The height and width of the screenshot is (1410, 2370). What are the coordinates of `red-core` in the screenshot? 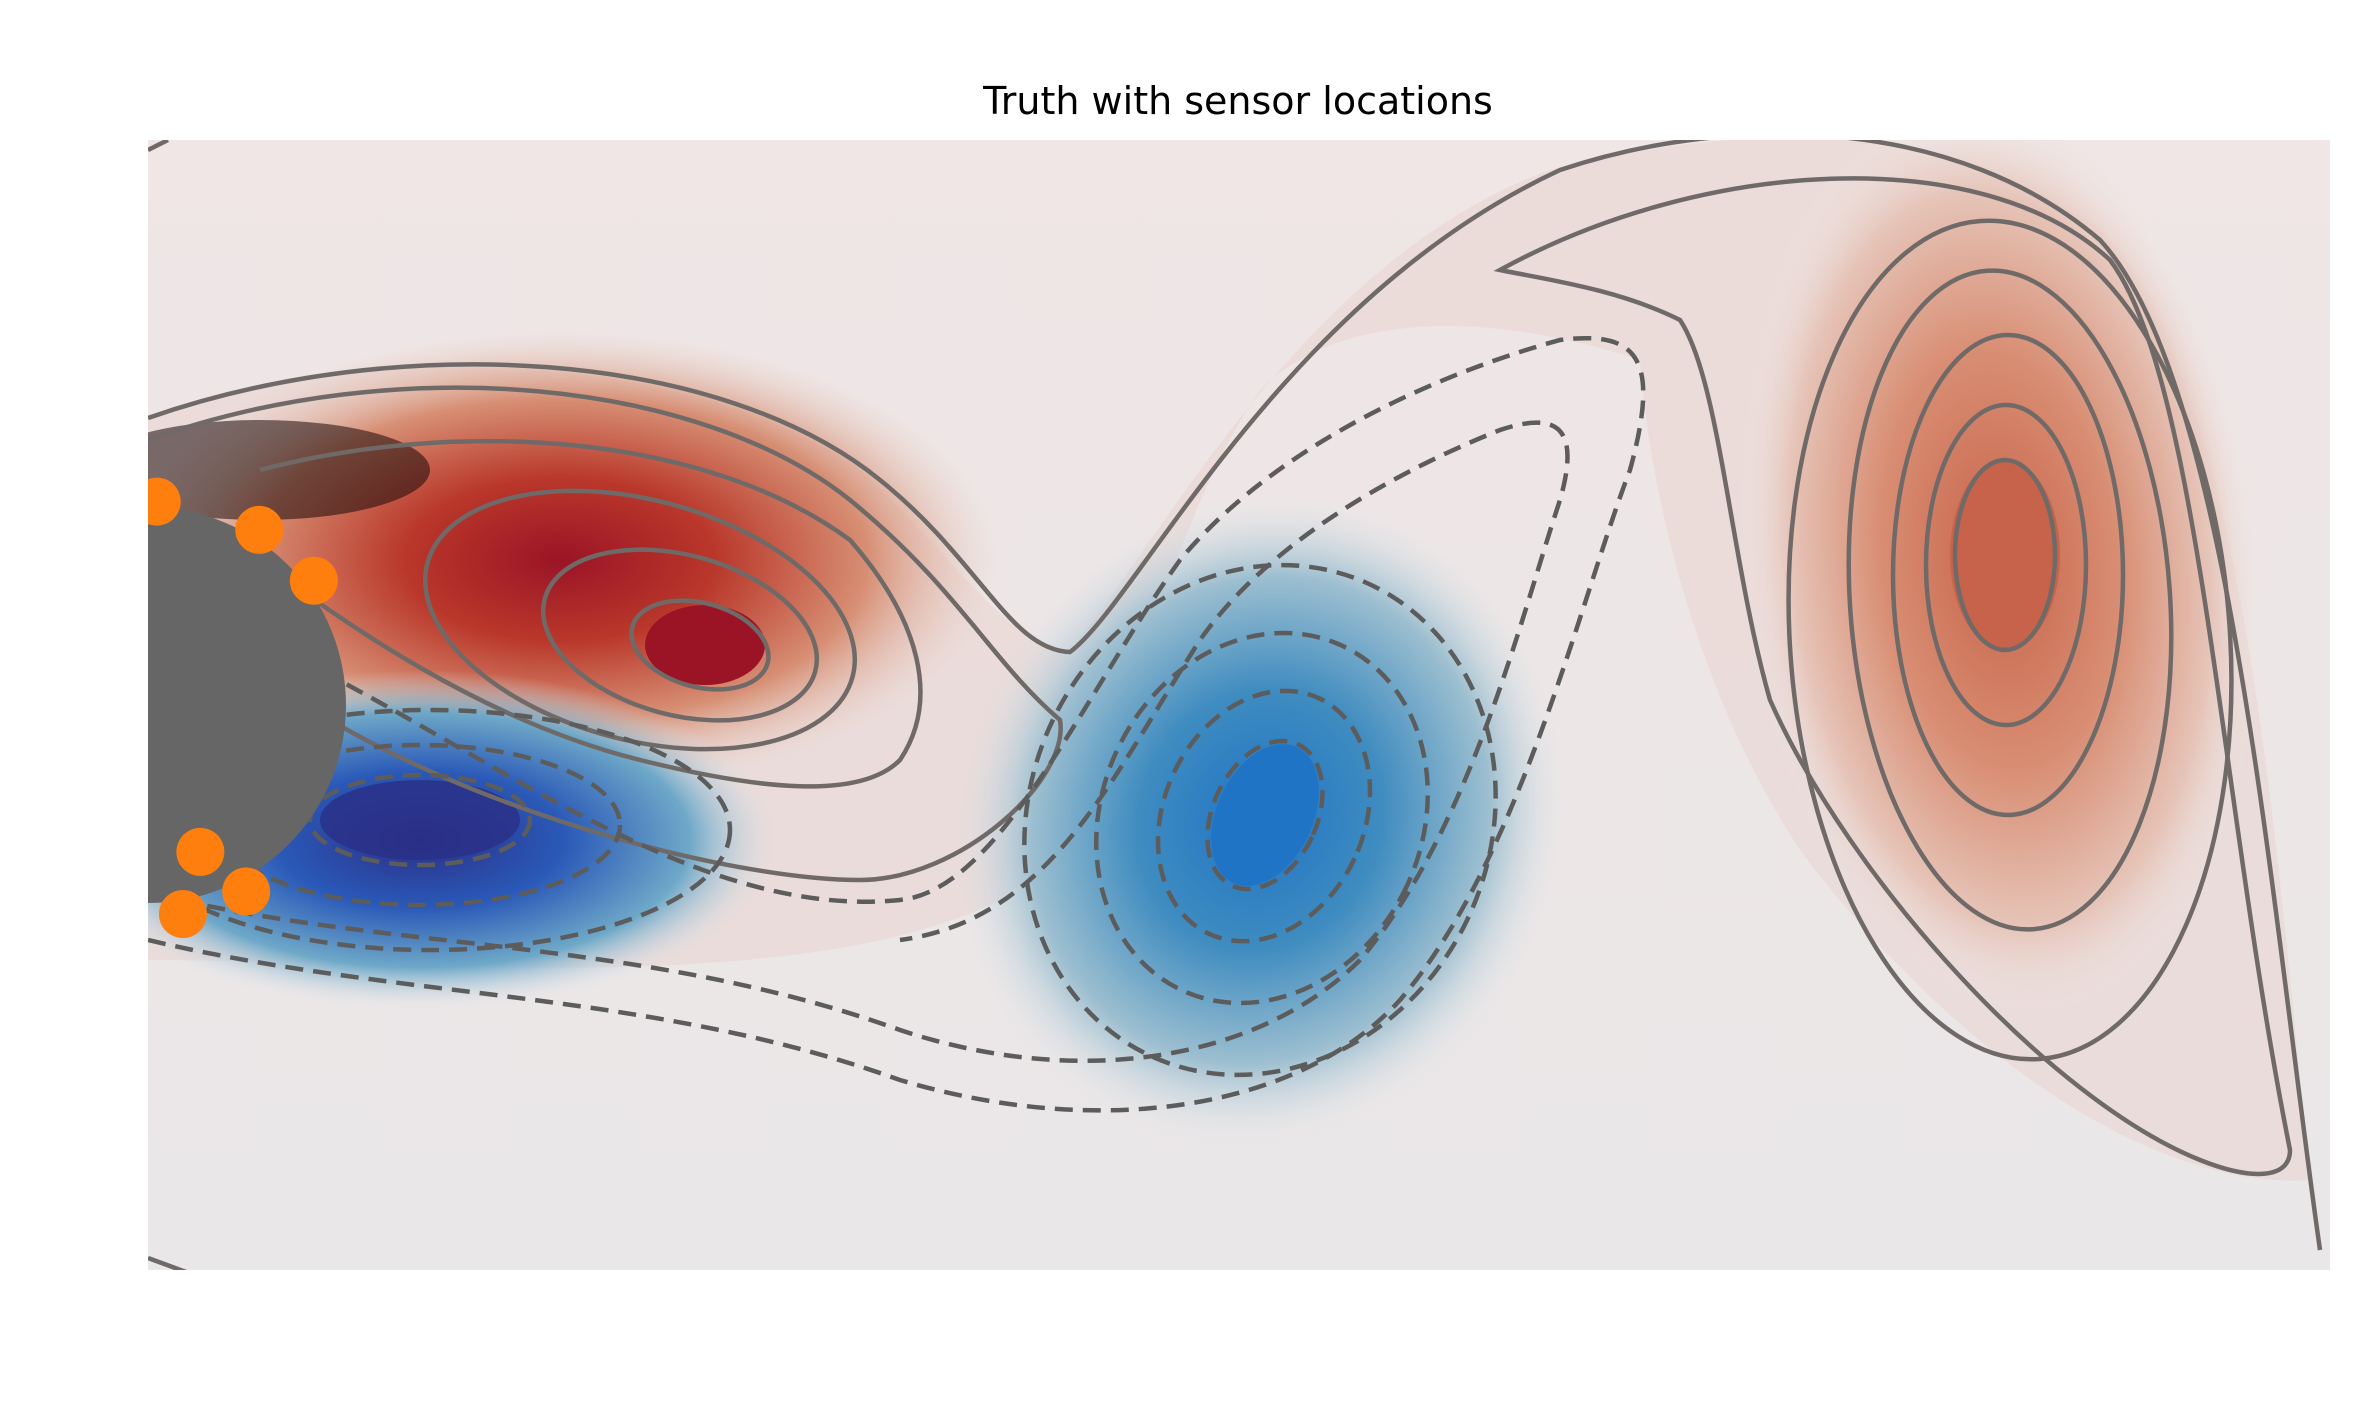 It's located at (705, 645).